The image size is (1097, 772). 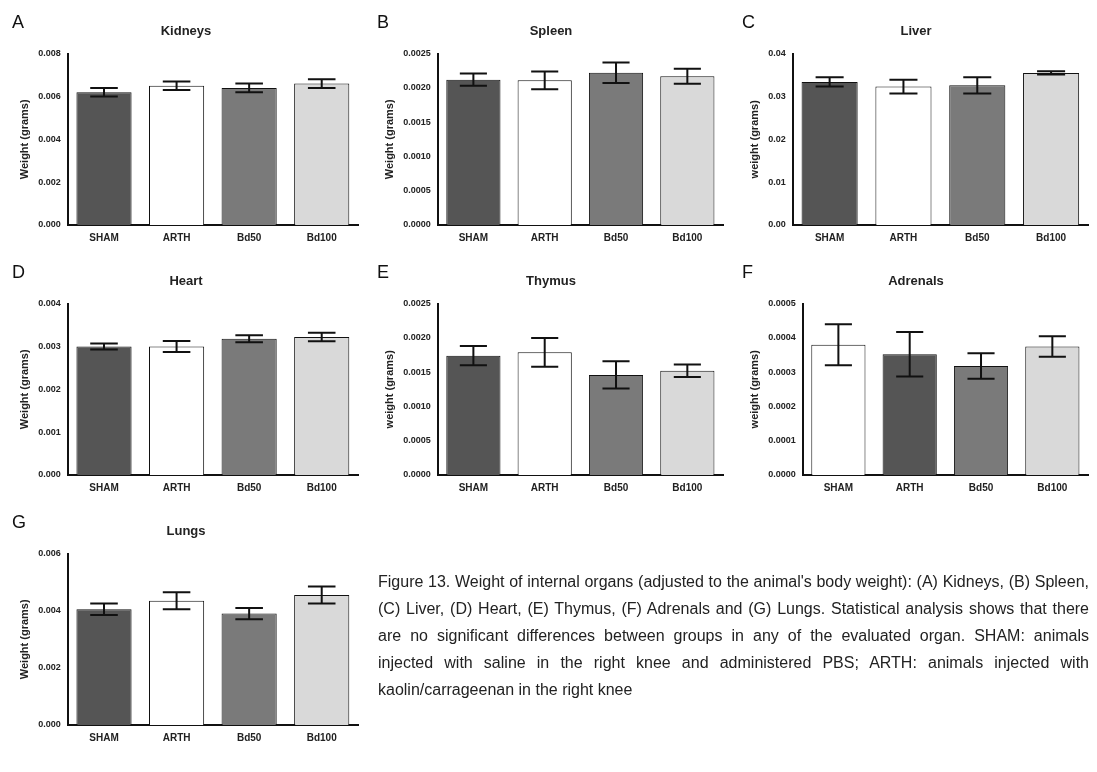 I want to click on y-tick-label: 0.00, so click(x=777, y=224).